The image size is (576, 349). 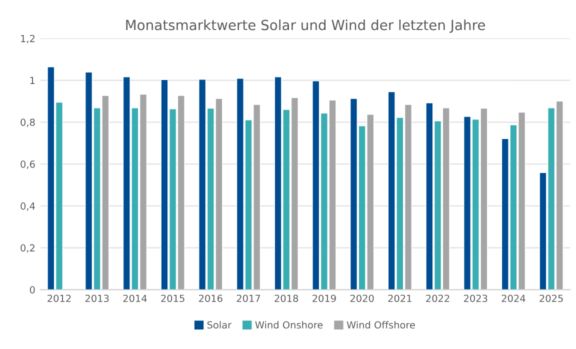 What do you see at coordinates (210, 298) in the screenshot?
I see `x-tick-label: 2016` at bounding box center [210, 298].